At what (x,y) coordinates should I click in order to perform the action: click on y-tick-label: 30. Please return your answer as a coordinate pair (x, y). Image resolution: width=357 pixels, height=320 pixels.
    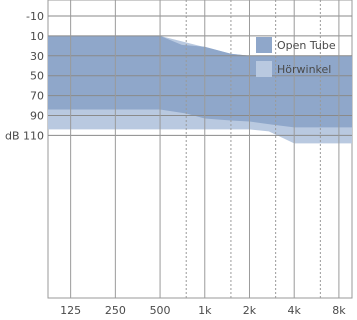
    Looking at the image, I should click on (37, 56).